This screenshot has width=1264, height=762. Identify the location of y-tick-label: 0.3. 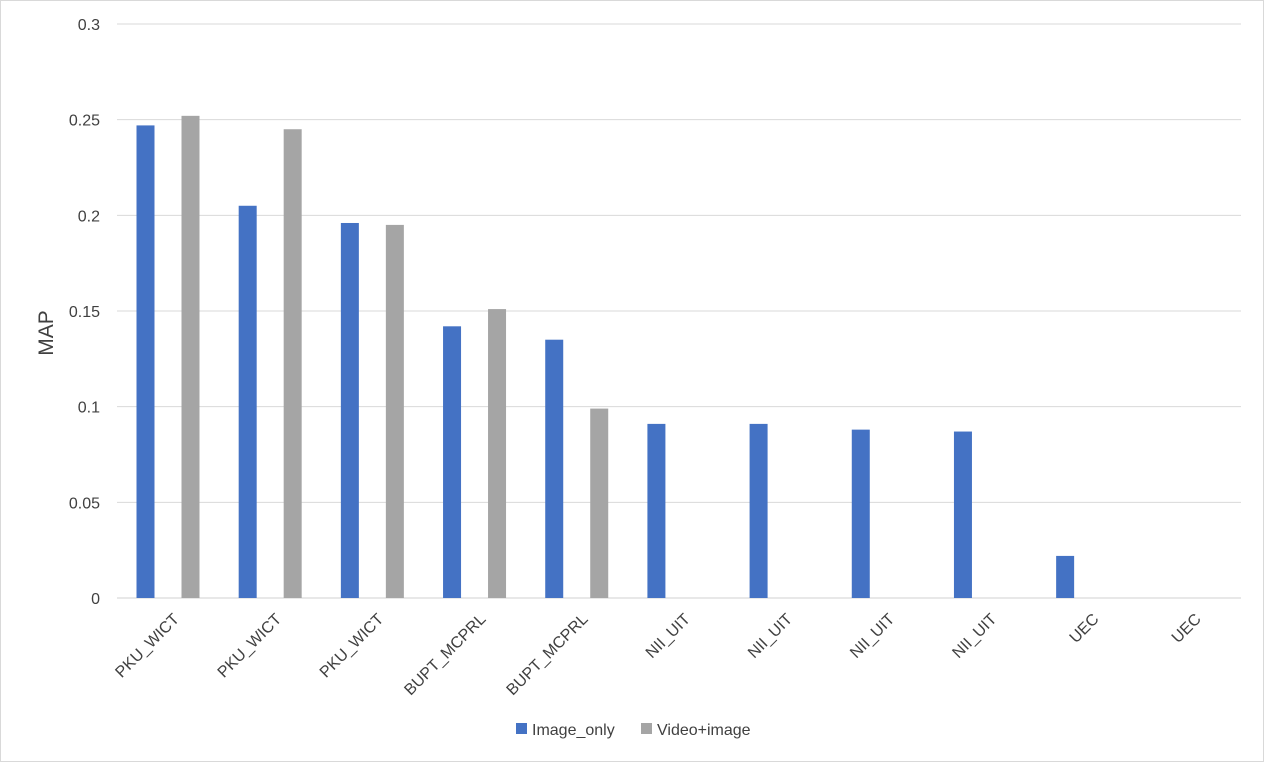
(89, 25).